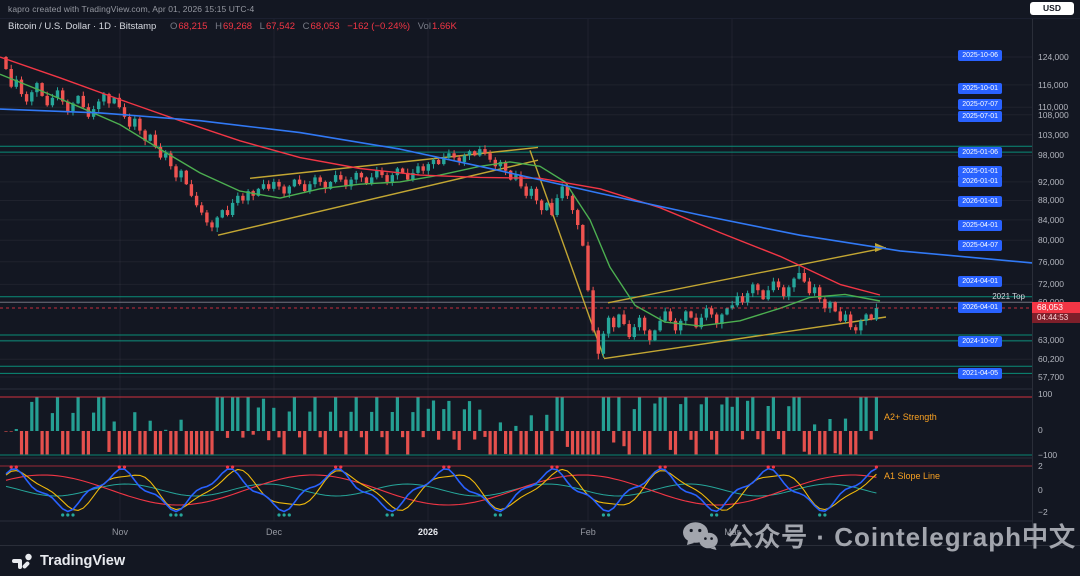  I want to click on date-badge: 2025-07-07, so click(980, 104).